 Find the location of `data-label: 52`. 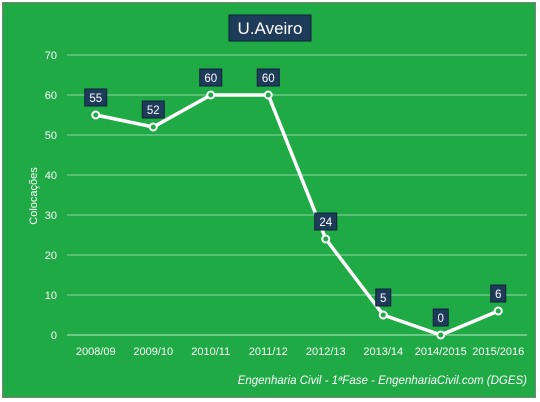

data-label: 52 is located at coordinates (153, 109).